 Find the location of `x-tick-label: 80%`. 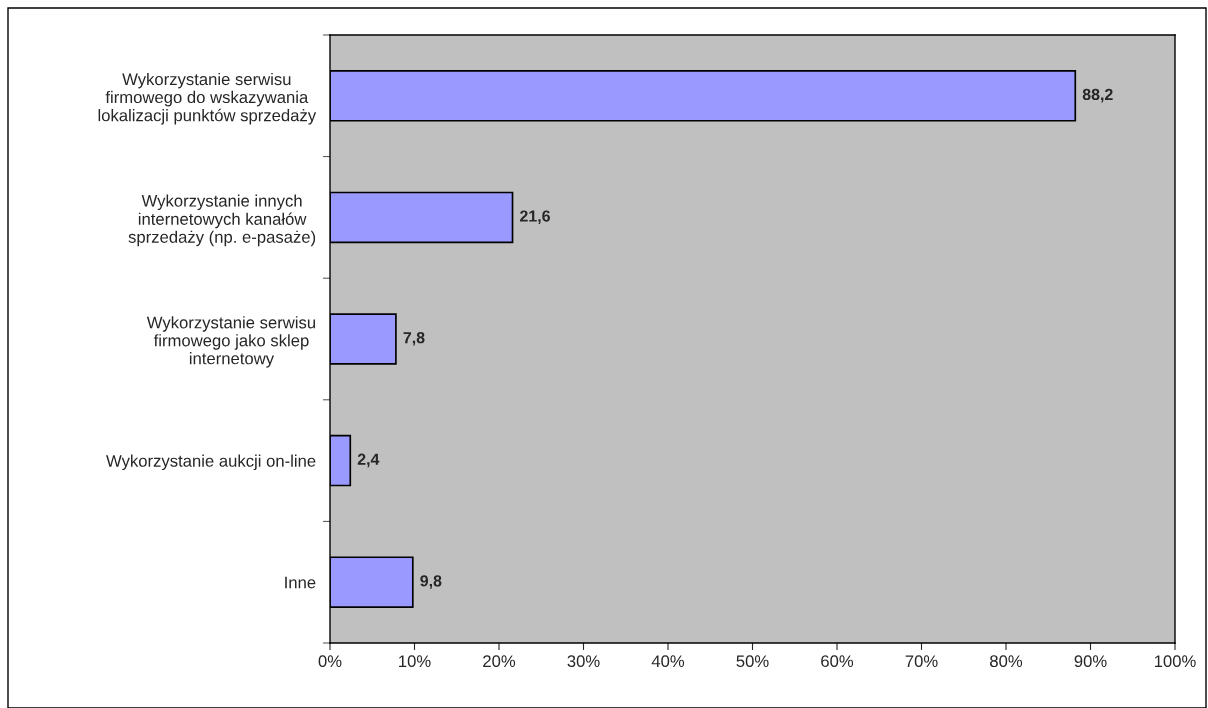

x-tick-label: 80% is located at coordinates (1006, 661).